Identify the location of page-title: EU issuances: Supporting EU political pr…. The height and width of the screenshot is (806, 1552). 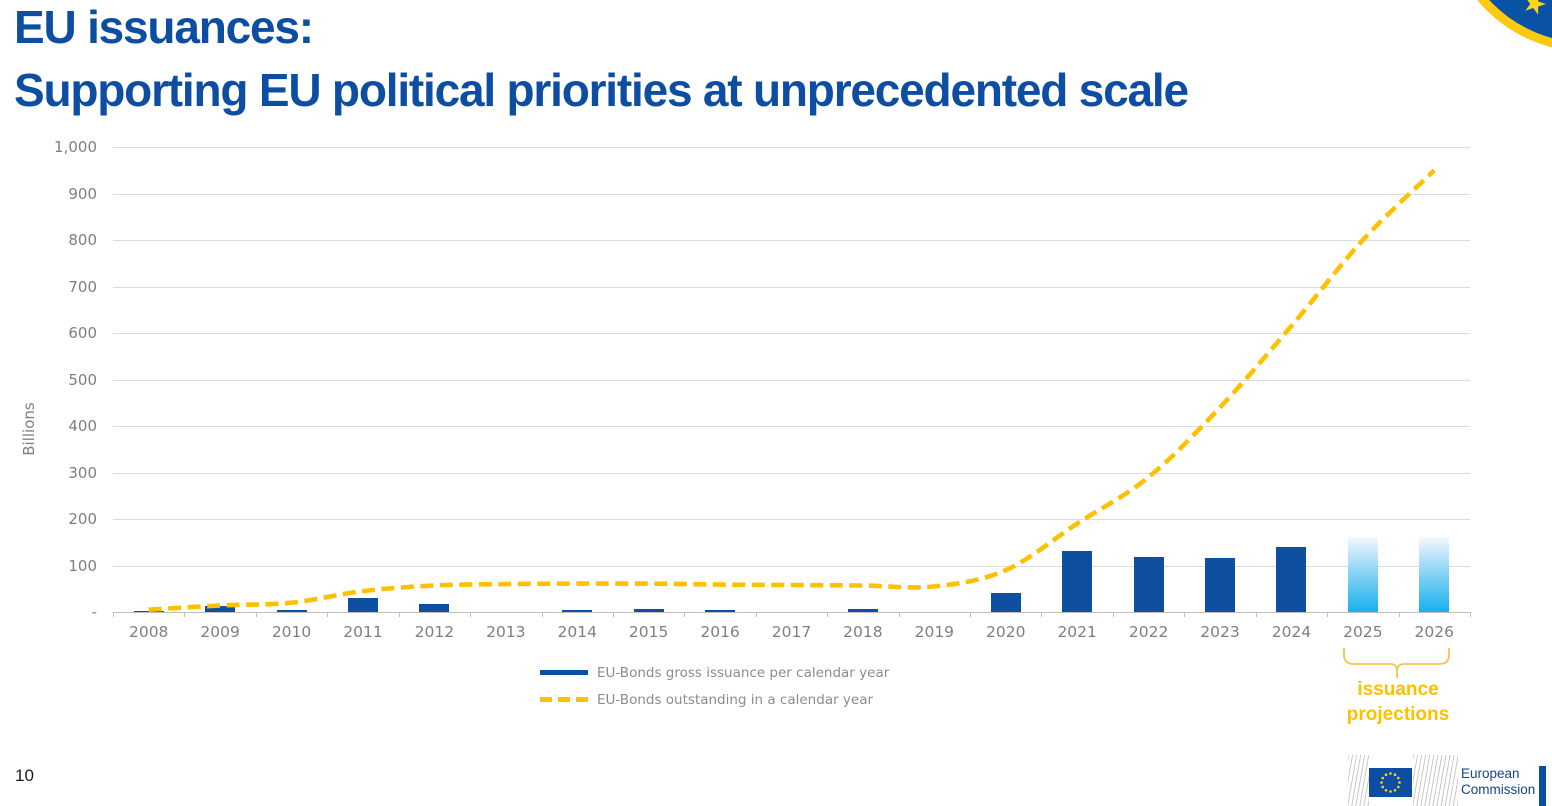
(601, 61).